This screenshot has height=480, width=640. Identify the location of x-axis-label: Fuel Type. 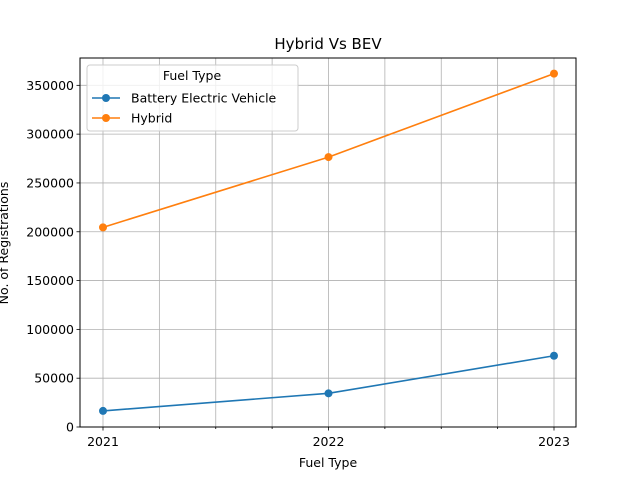
(328, 462).